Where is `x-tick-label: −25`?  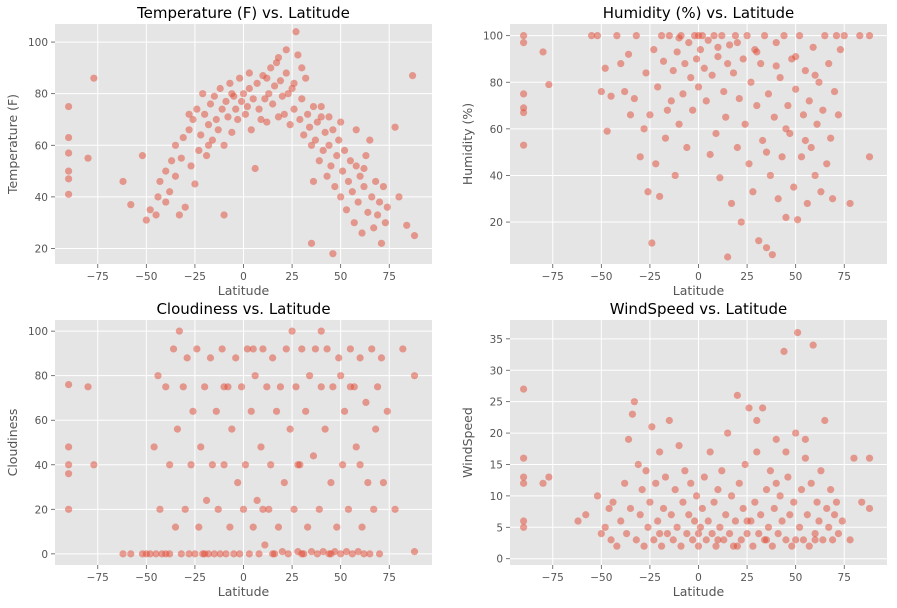
x-tick-label: −25 is located at coordinates (650, 277).